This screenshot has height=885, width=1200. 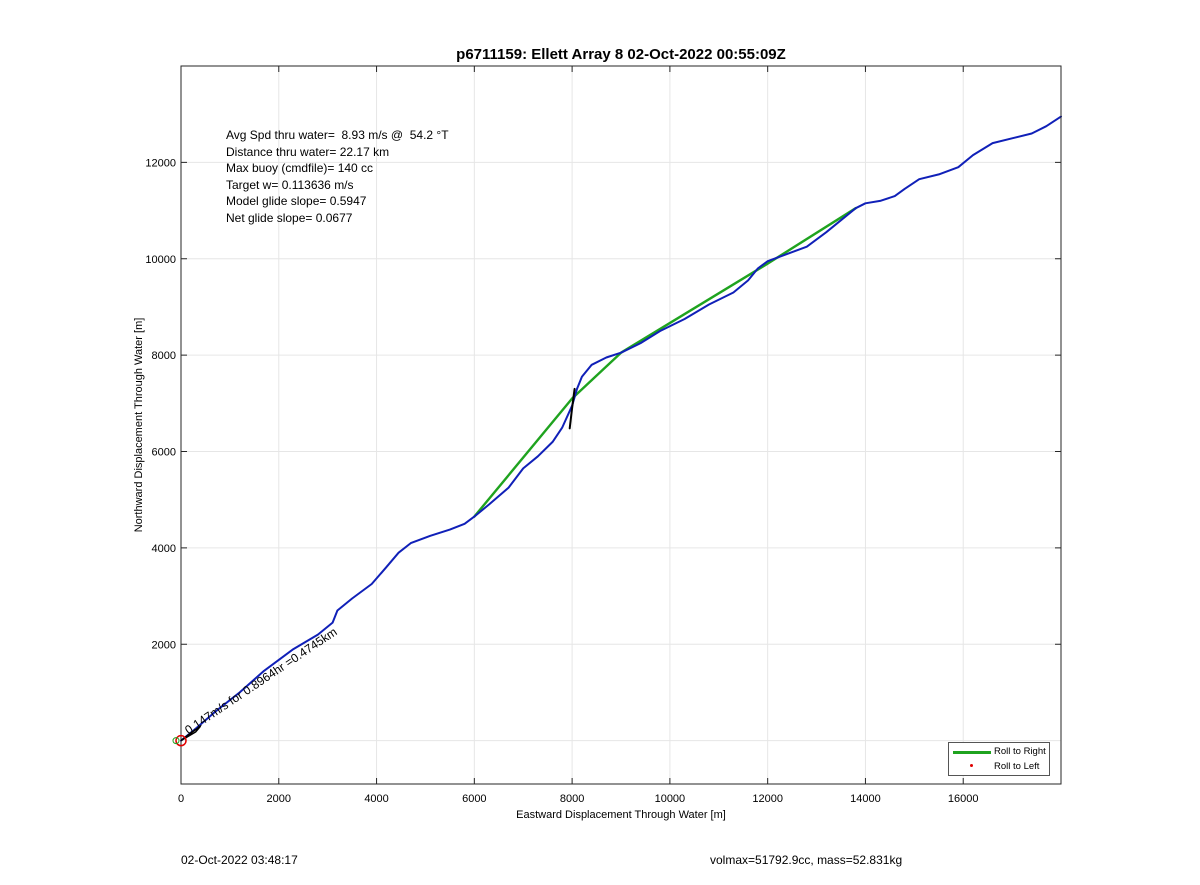 I want to click on legend-item-roll-left: Roll to Left, so click(x=999, y=766).